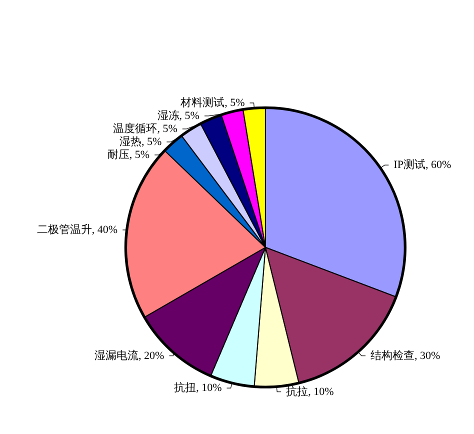  Describe the element at coordinates (310, 391) in the screenshot. I see `slice-label: 抗拉, 10%` at that location.